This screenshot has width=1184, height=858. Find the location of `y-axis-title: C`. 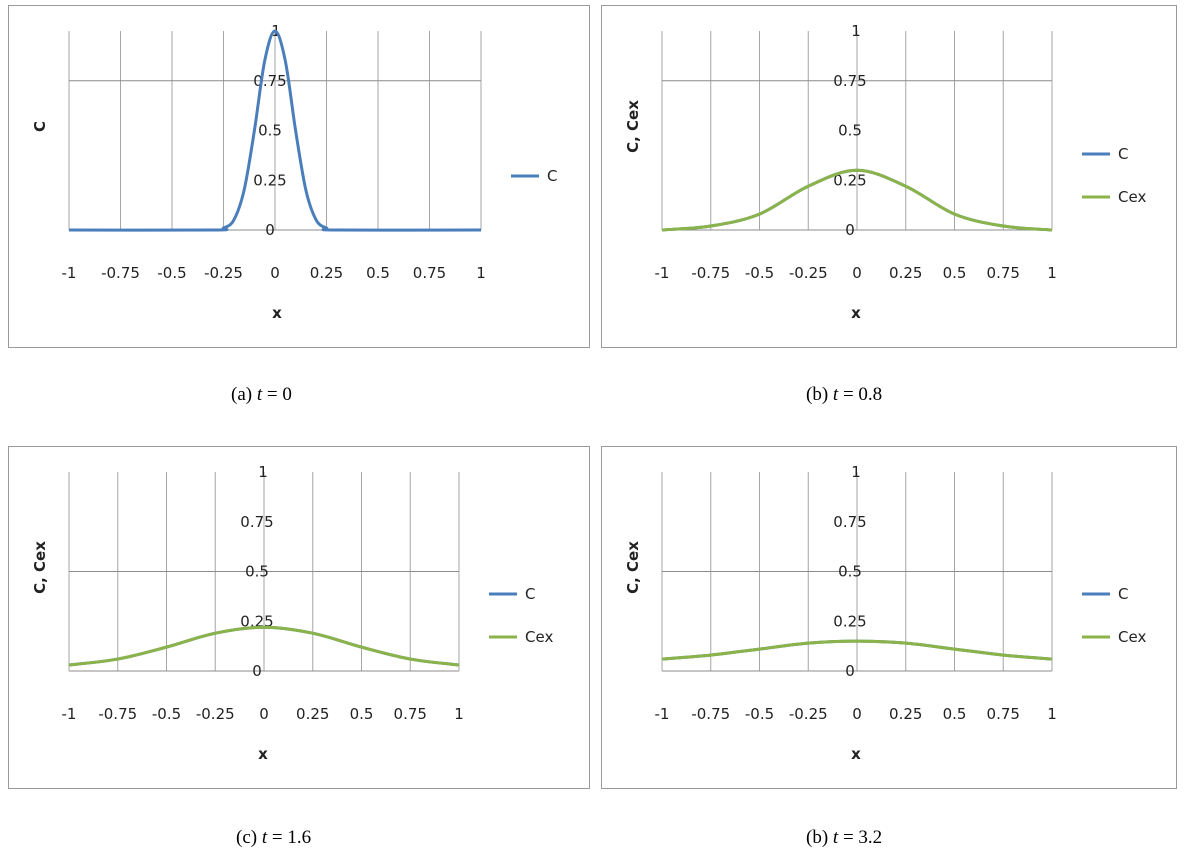

y-axis-title: C is located at coordinates (40, 126).